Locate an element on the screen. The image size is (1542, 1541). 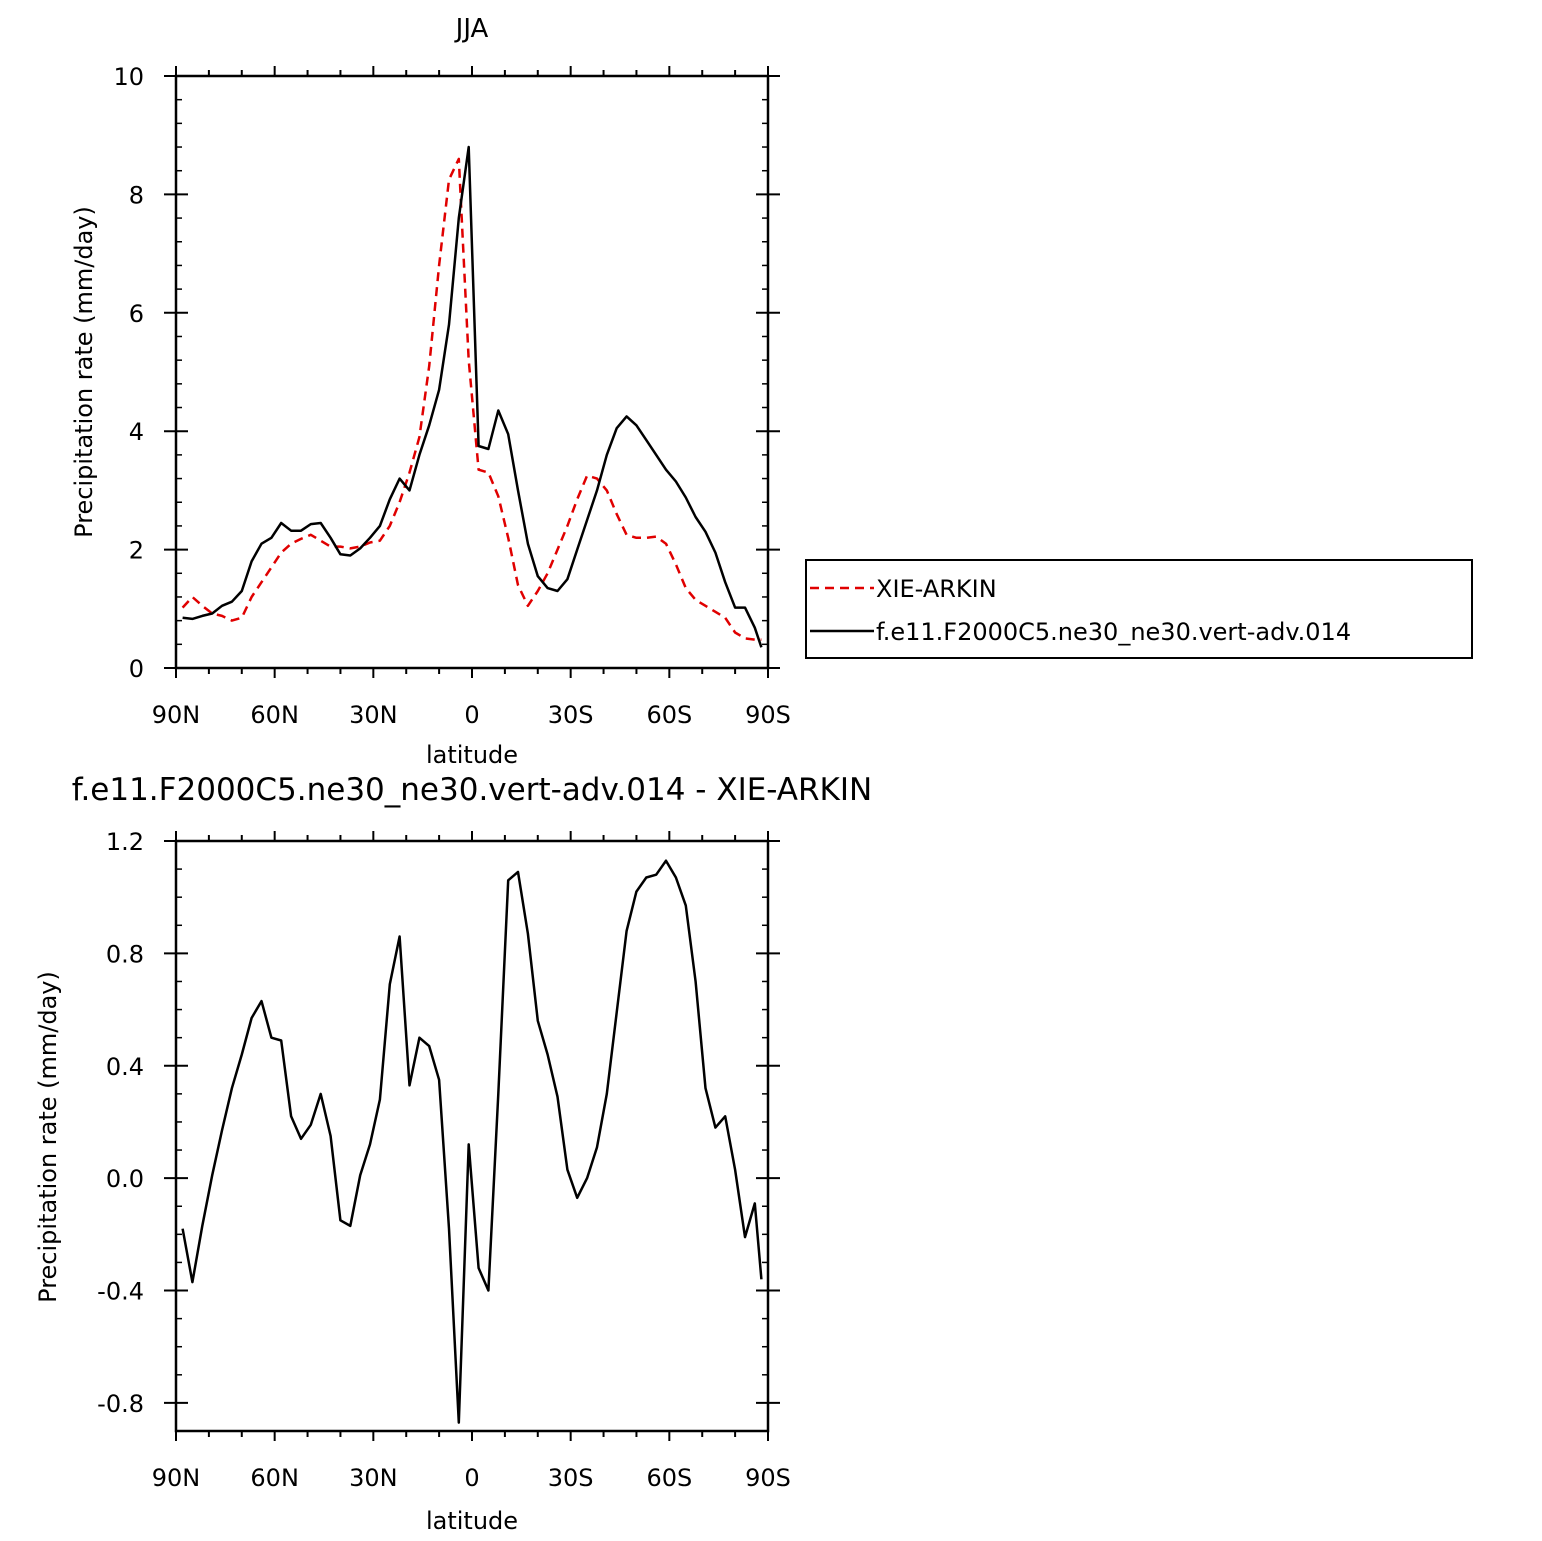
top-x-tick-label: 60S is located at coordinates (669, 715).